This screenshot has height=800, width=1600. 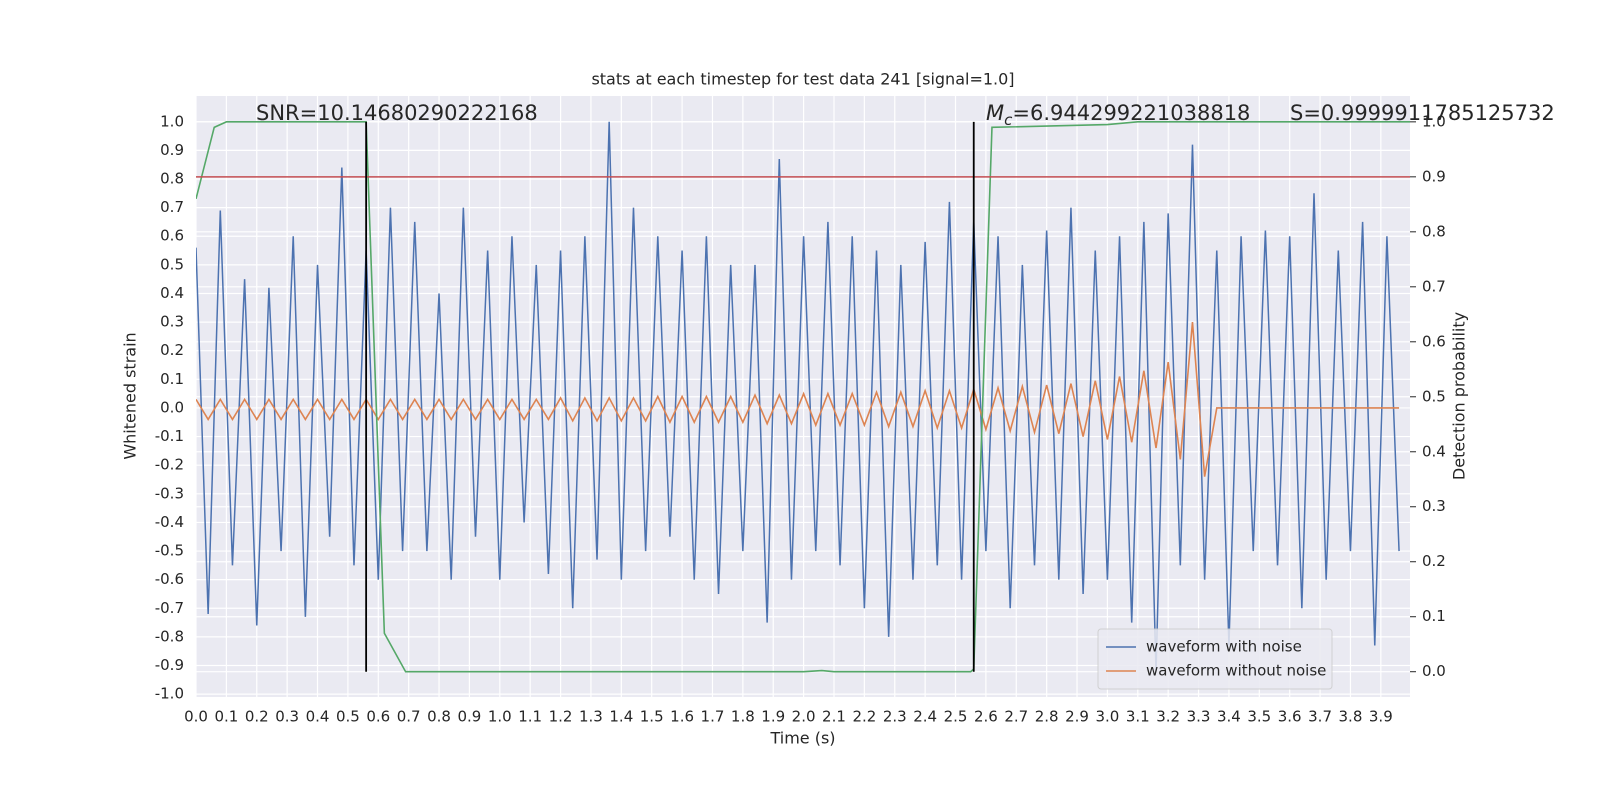 What do you see at coordinates (409, 717) in the screenshot?
I see `x-tick-label: 0.7` at bounding box center [409, 717].